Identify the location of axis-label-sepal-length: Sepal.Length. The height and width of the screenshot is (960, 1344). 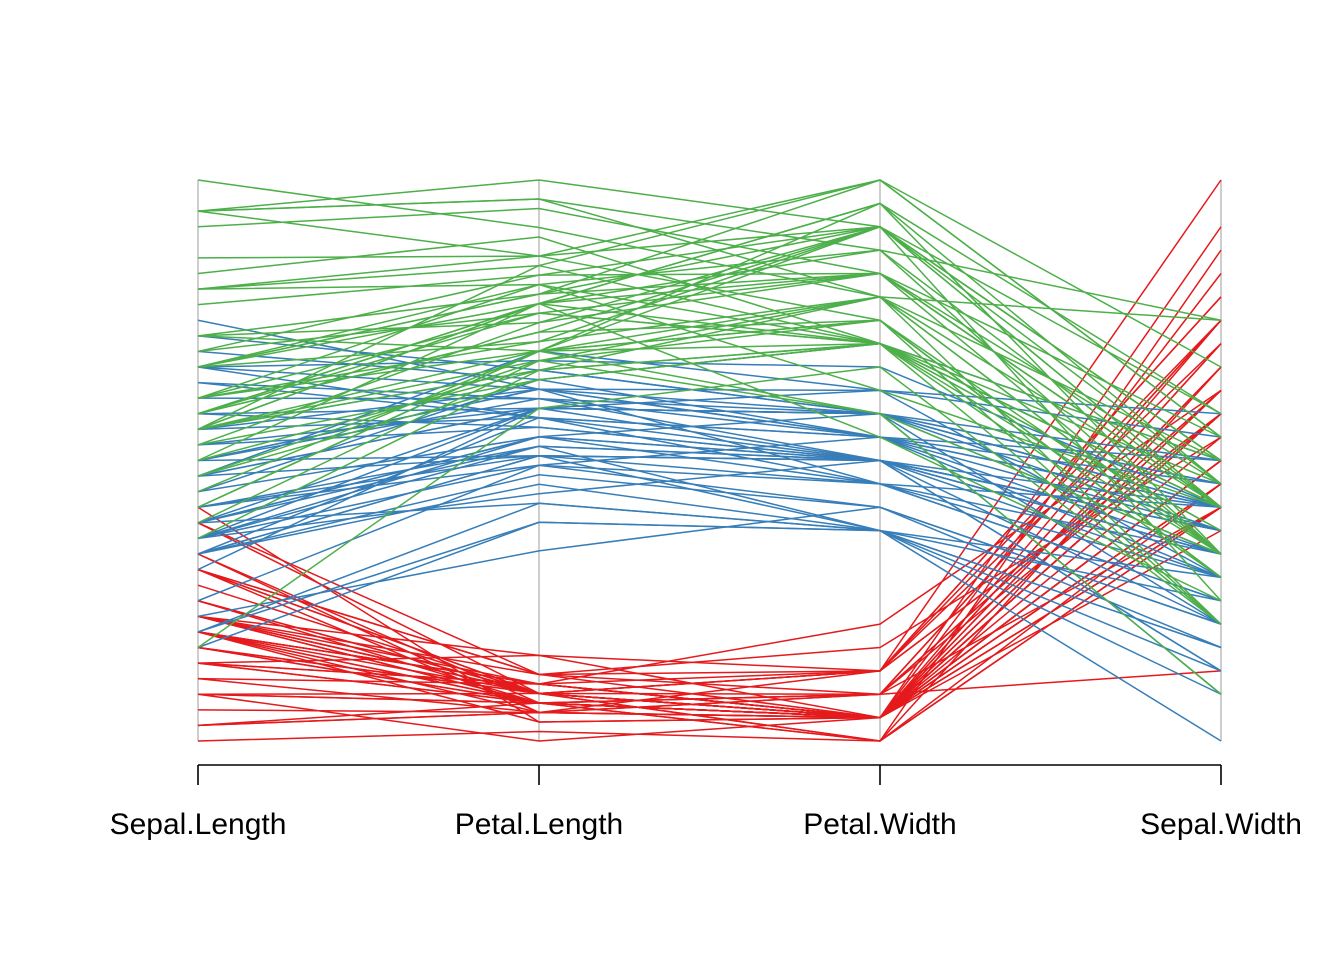
(198, 824).